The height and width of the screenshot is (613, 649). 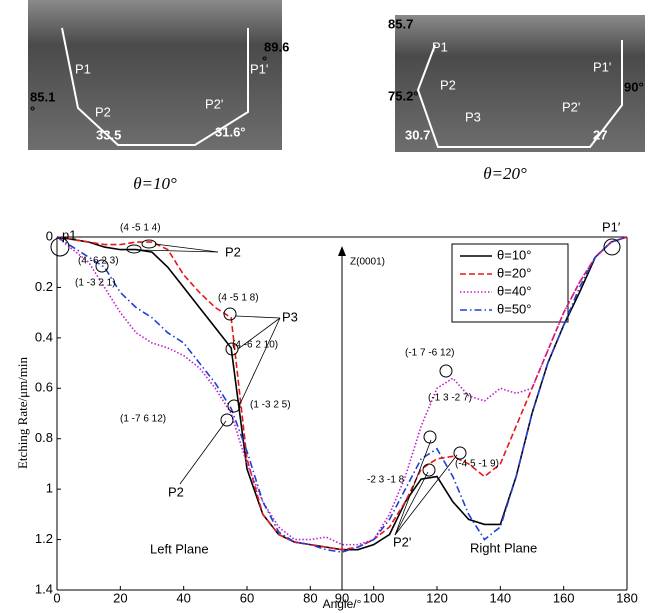 What do you see at coordinates (155, 183) in the screenshot?
I see `image-caption: θ=10°` at bounding box center [155, 183].